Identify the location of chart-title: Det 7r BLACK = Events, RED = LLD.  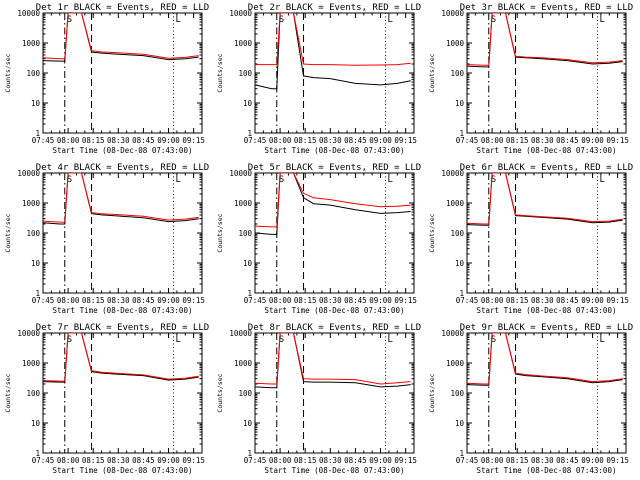
(122, 328).